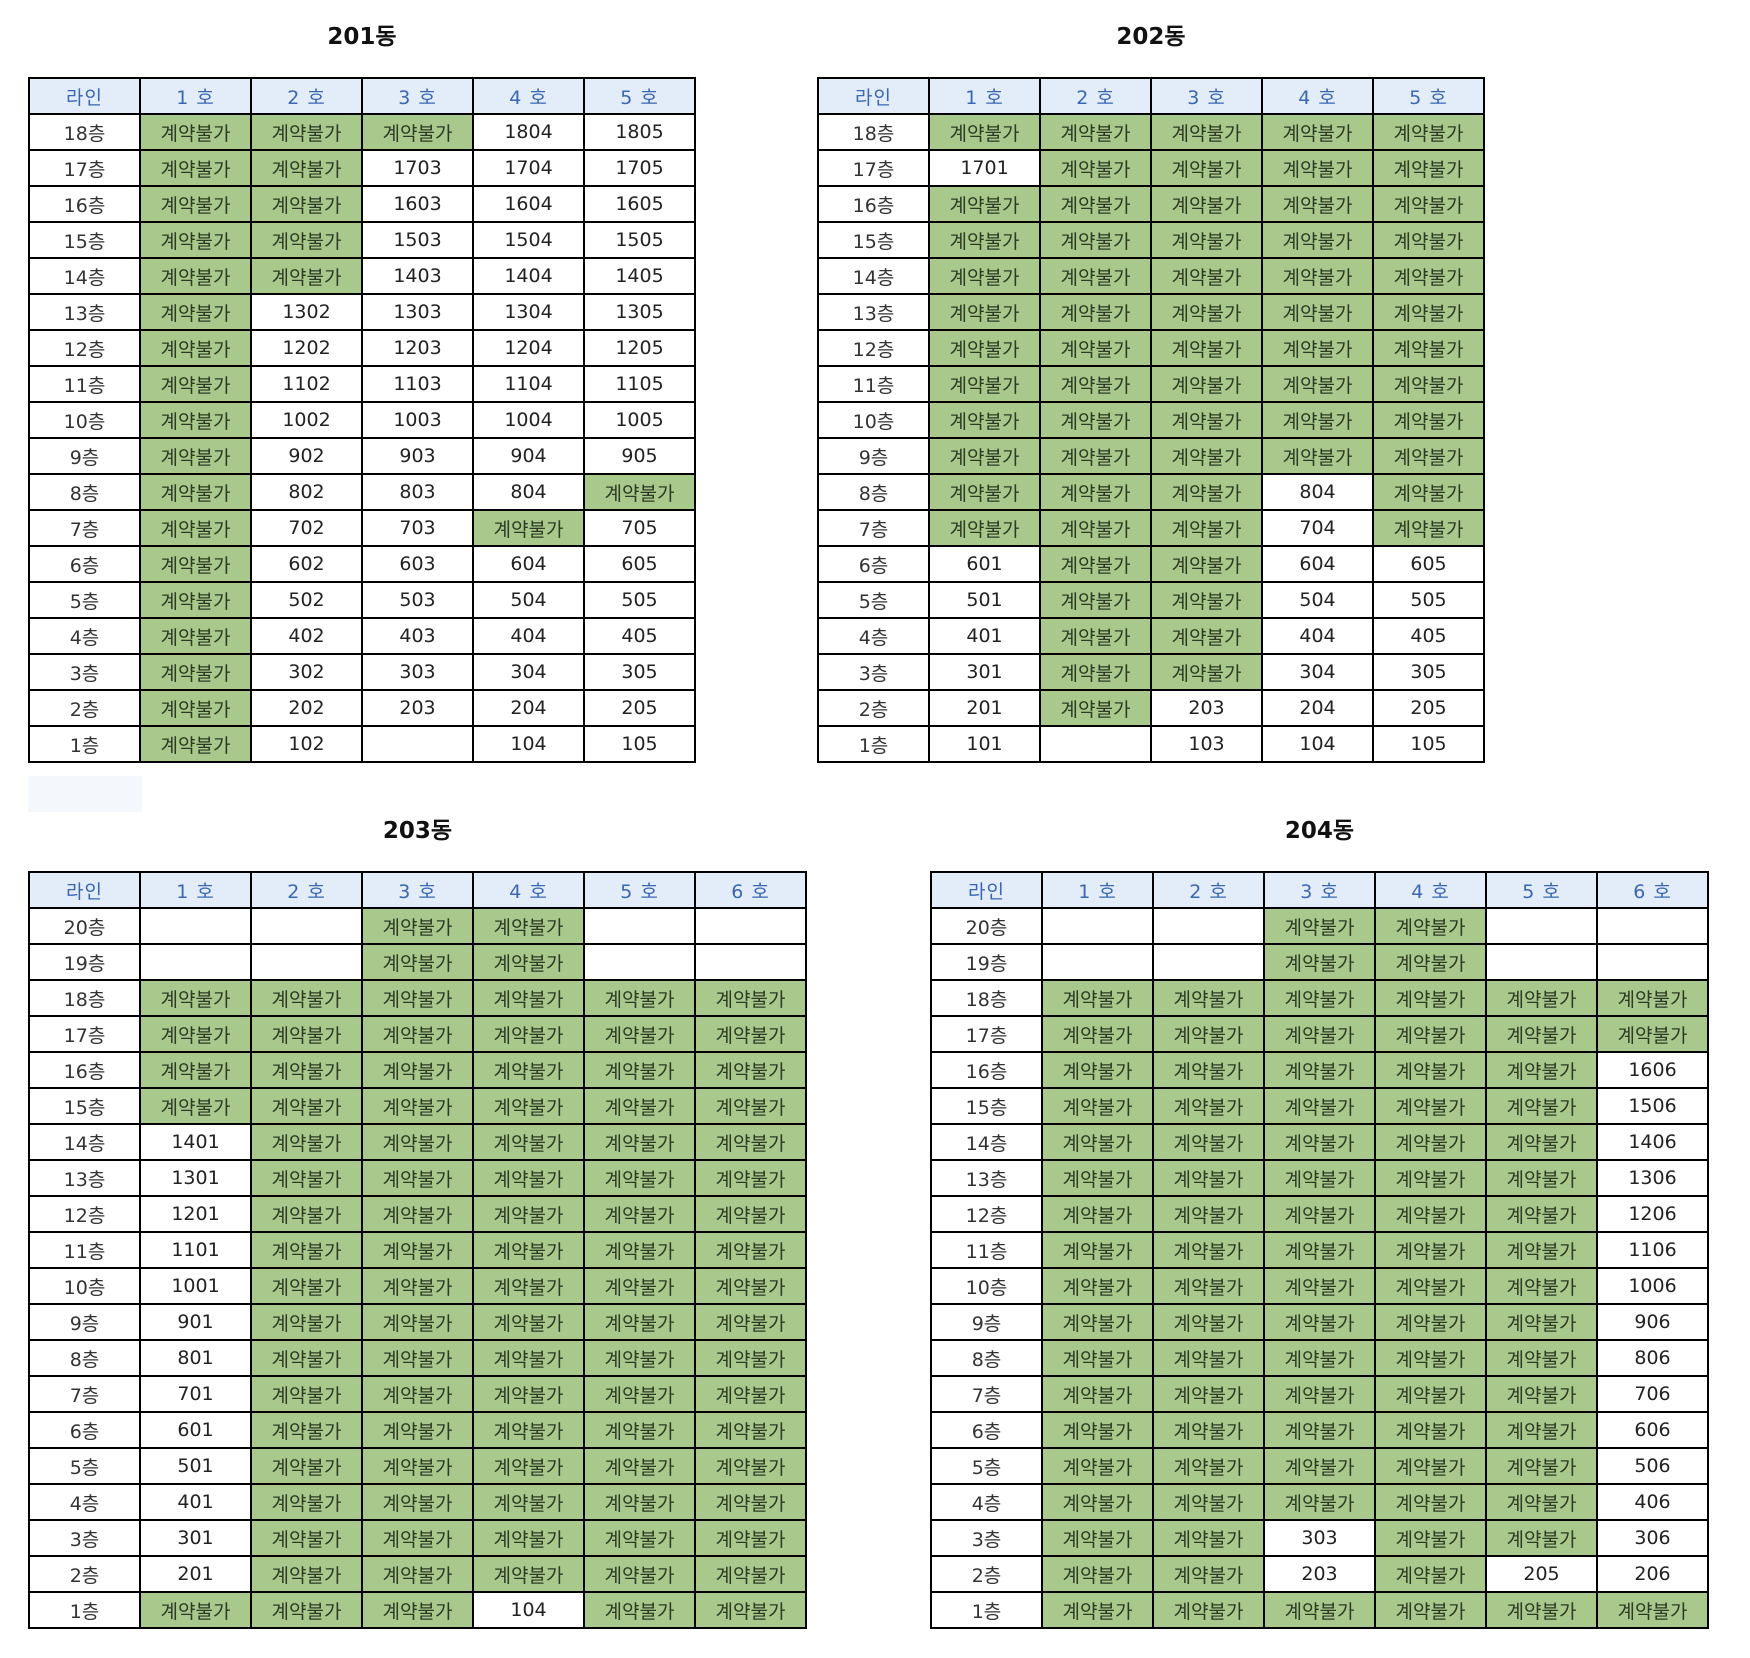 Image resolution: width=1750 pixels, height=1658 pixels. Describe the element at coordinates (417, 528) in the screenshot. I see `available-unit-cell: 703` at that location.